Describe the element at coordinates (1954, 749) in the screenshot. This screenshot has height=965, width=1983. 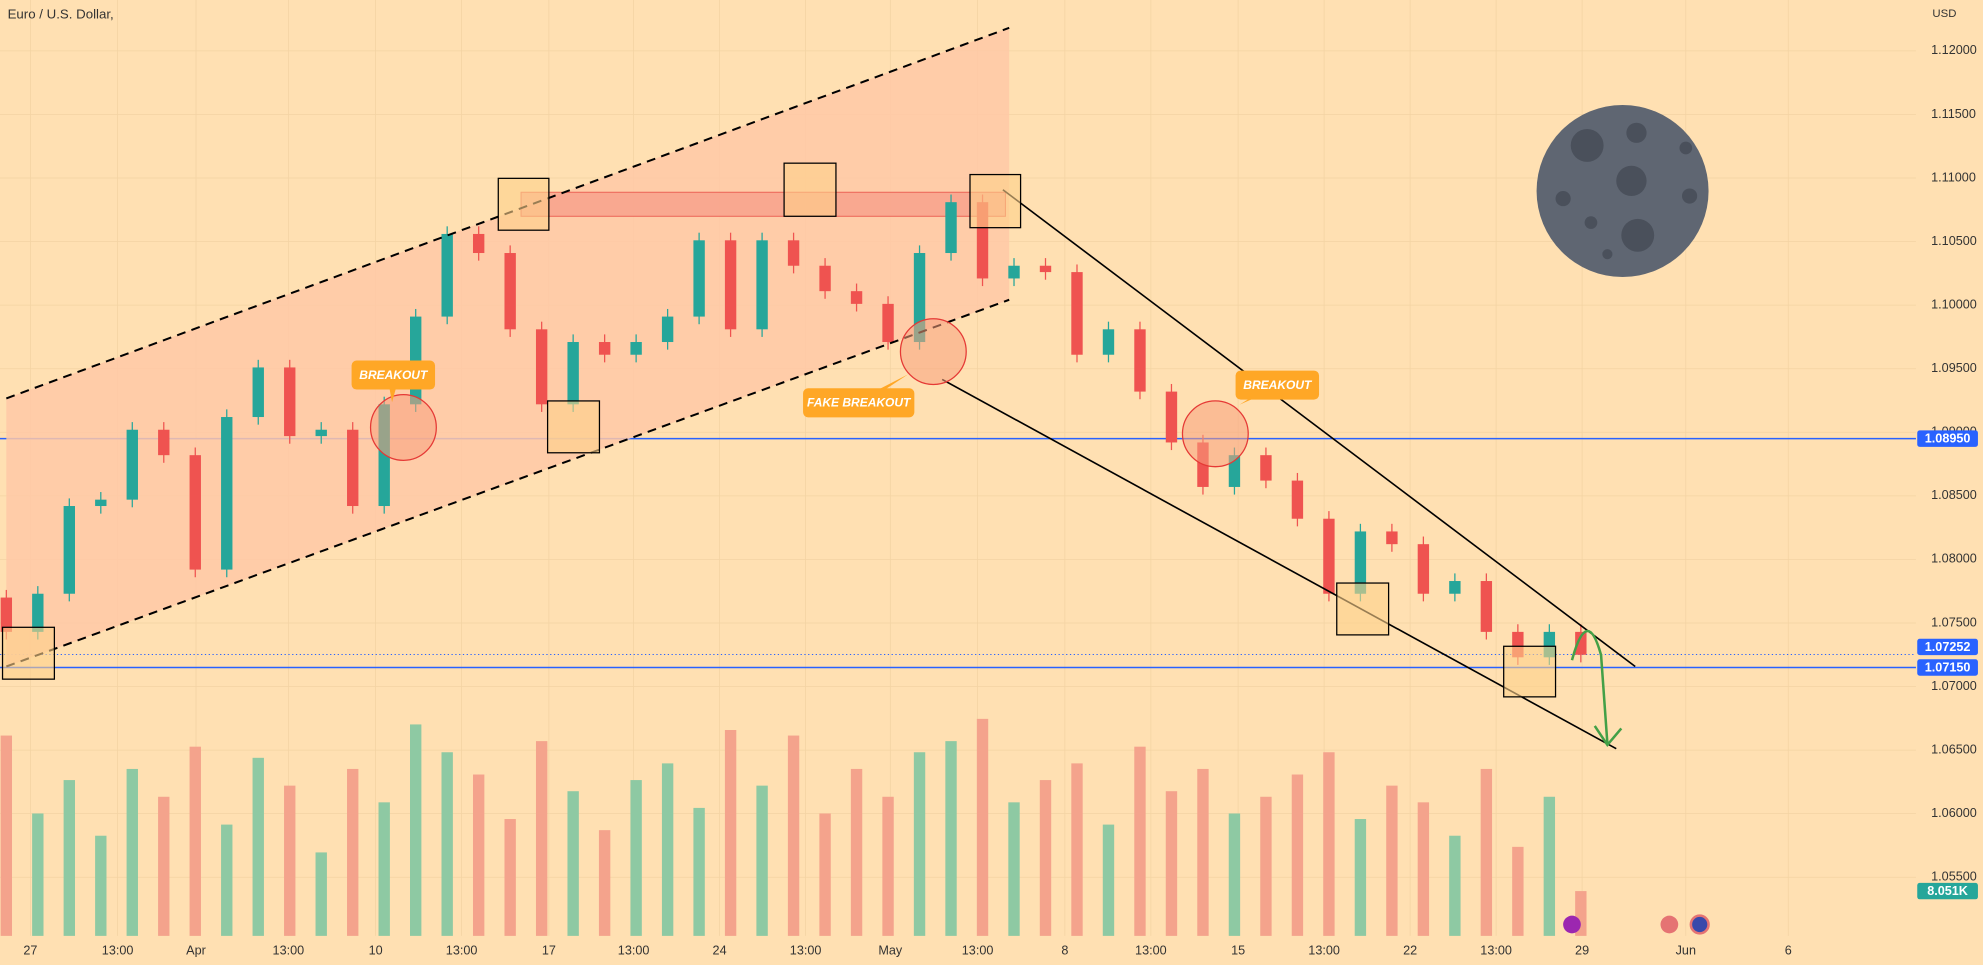
I see `y-tick-label: 1.06500` at that location.